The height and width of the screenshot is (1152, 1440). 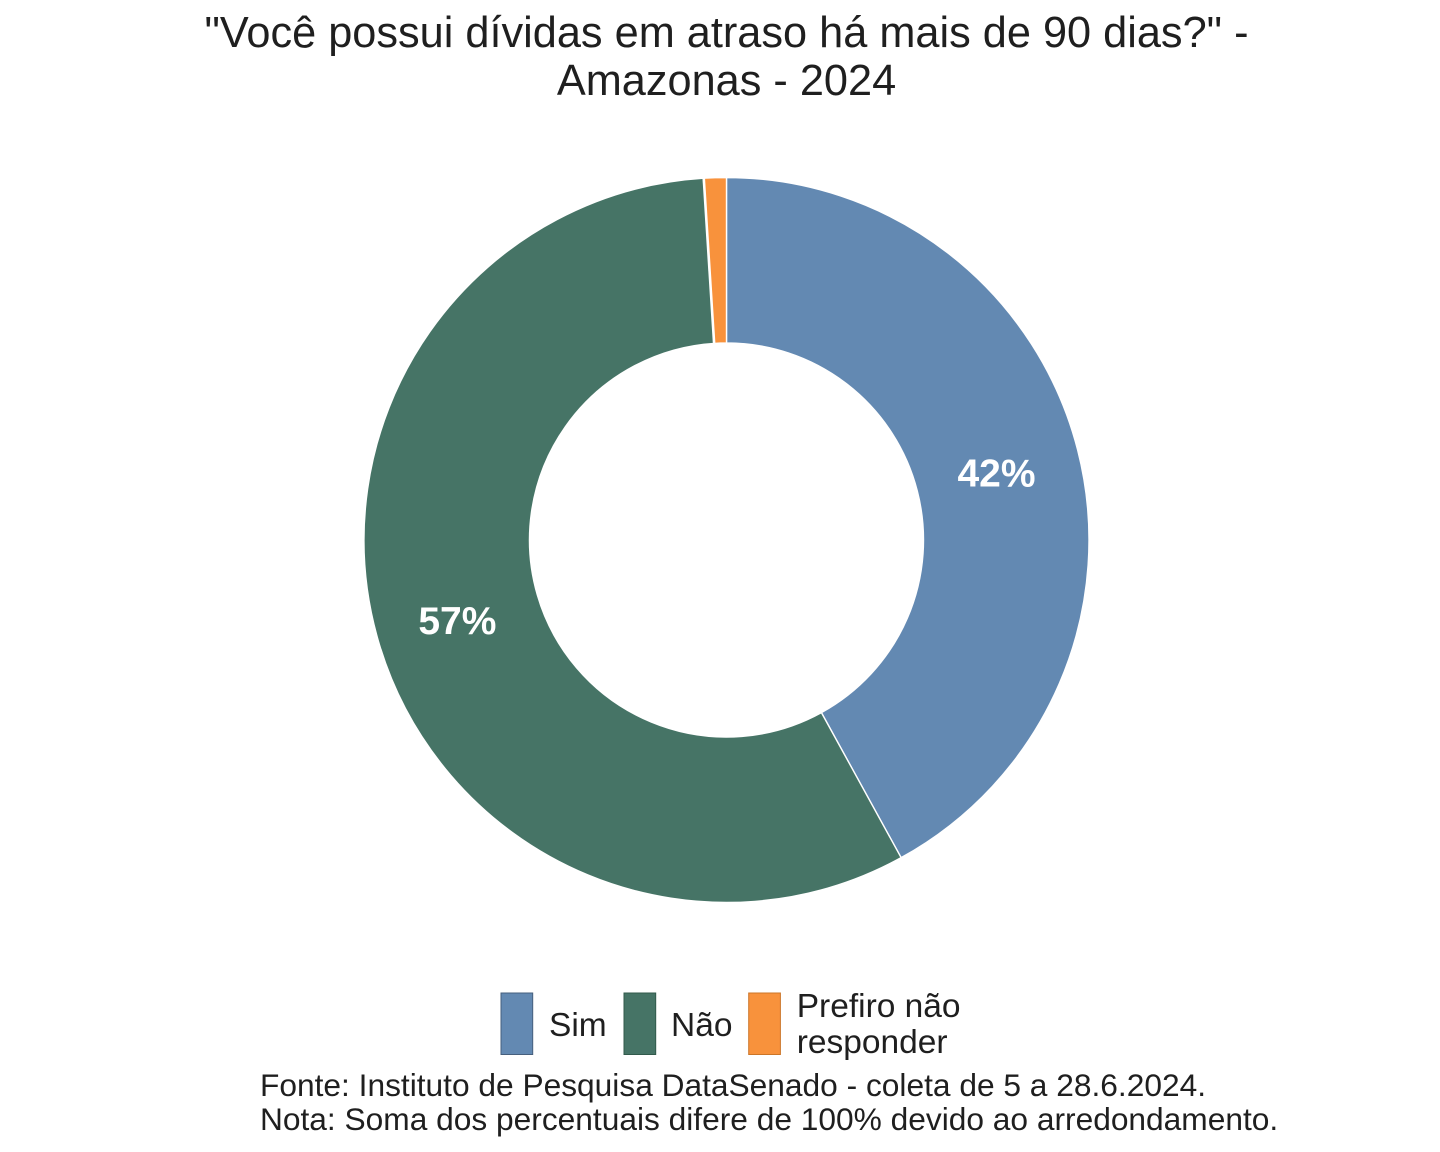 What do you see at coordinates (457, 621) in the screenshot?
I see `svg-text: 57%` at bounding box center [457, 621].